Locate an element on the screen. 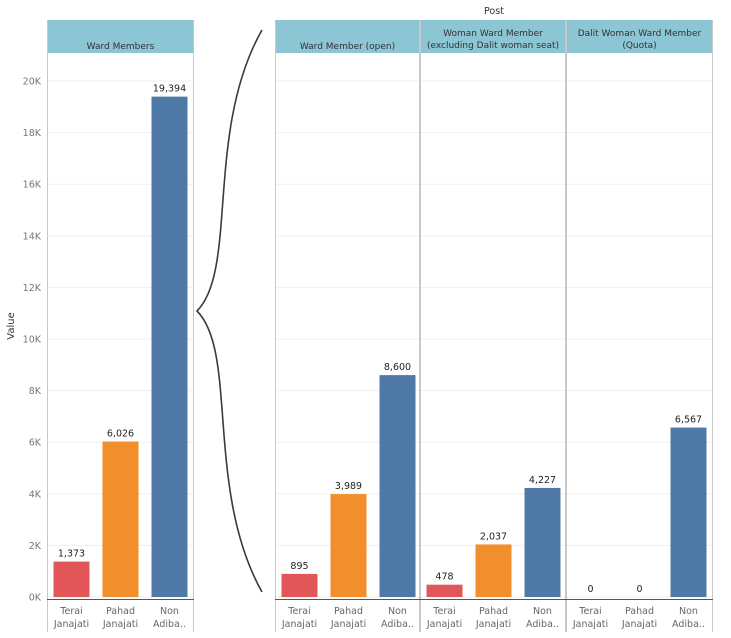 This screenshot has width=731, height=638. panel-title: Dalit Woman Ward Member is located at coordinates (640, 34).